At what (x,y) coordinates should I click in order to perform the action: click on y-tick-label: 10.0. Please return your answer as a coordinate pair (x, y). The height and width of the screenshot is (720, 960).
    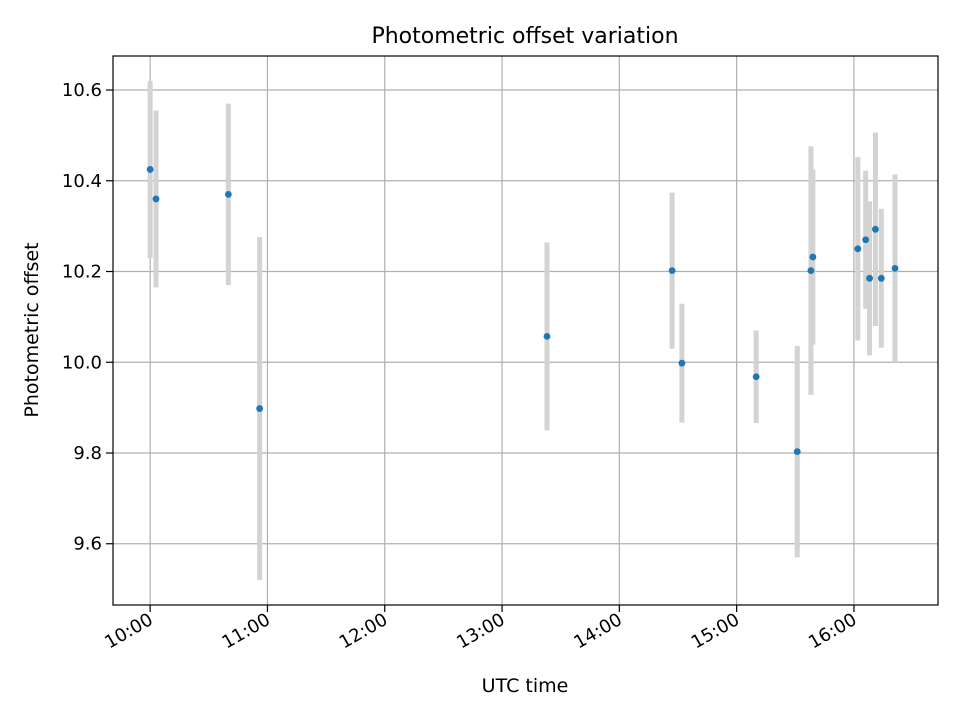
    Looking at the image, I should click on (82, 362).